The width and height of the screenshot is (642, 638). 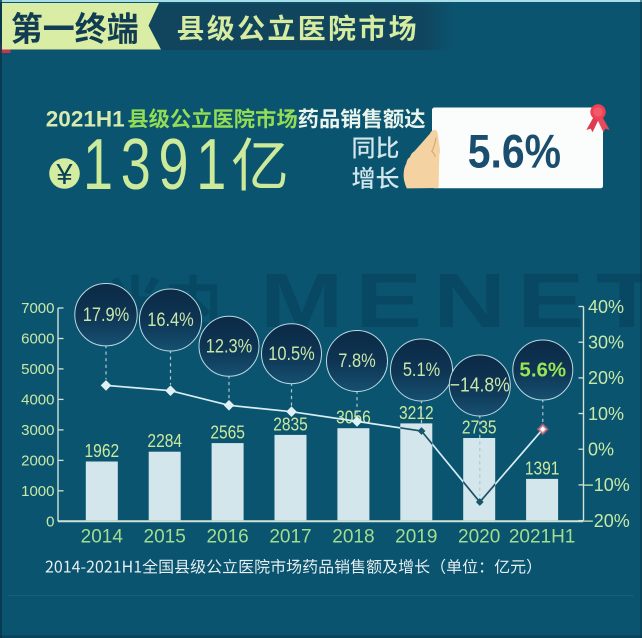 What do you see at coordinates (102, 537) in the screenshot?
I see `svg-text: 2014` at bounding box center [102, 537].